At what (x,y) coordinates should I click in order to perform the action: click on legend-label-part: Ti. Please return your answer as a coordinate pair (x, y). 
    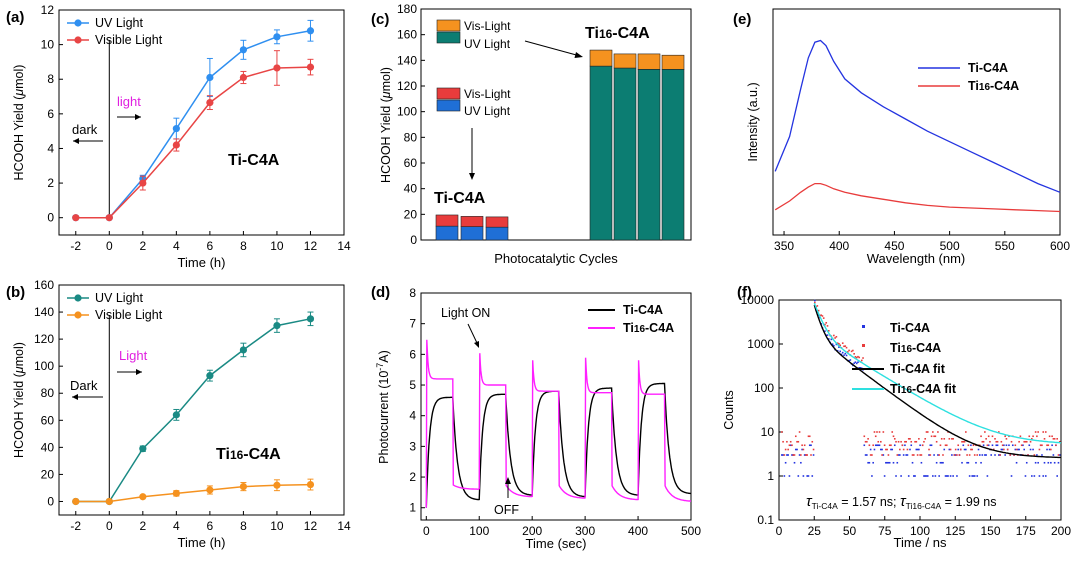
    Looking at the image, I should click on (628, 328).